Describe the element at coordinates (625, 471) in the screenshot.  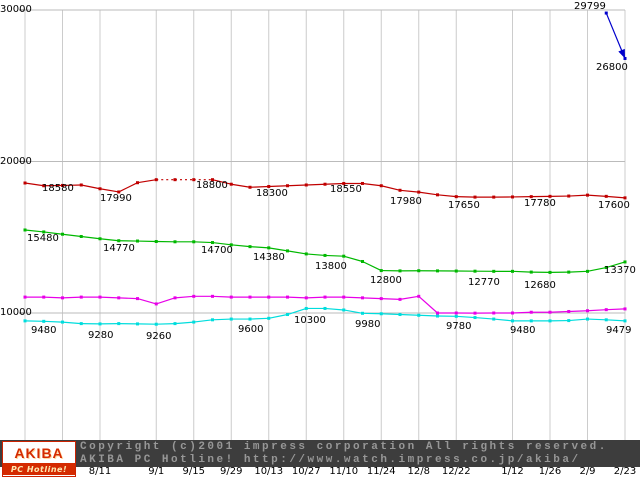
I see `x-axis-label: 2/23` at that location.